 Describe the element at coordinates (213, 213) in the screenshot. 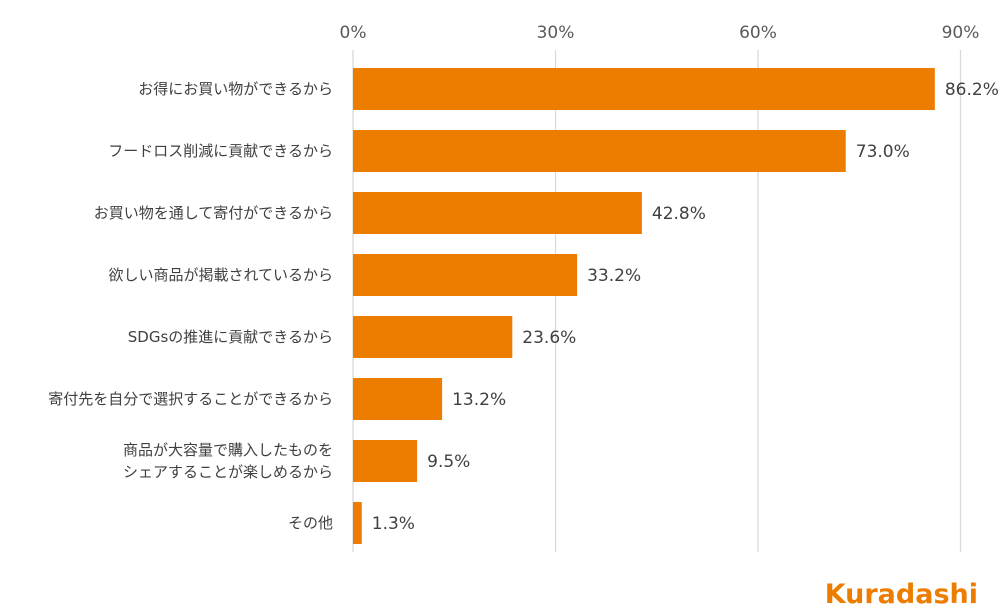

I see `category-label: お買い物を通して寄付ができるから` at that location.